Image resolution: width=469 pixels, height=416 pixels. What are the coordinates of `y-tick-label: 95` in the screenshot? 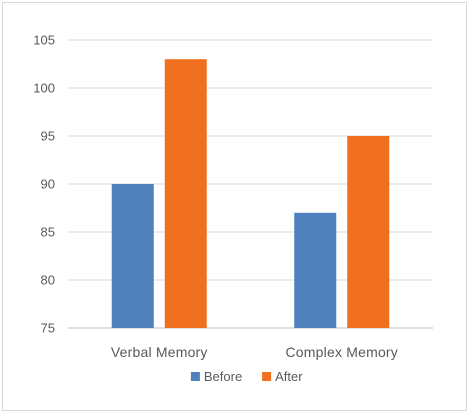 It's located at (48, 136).